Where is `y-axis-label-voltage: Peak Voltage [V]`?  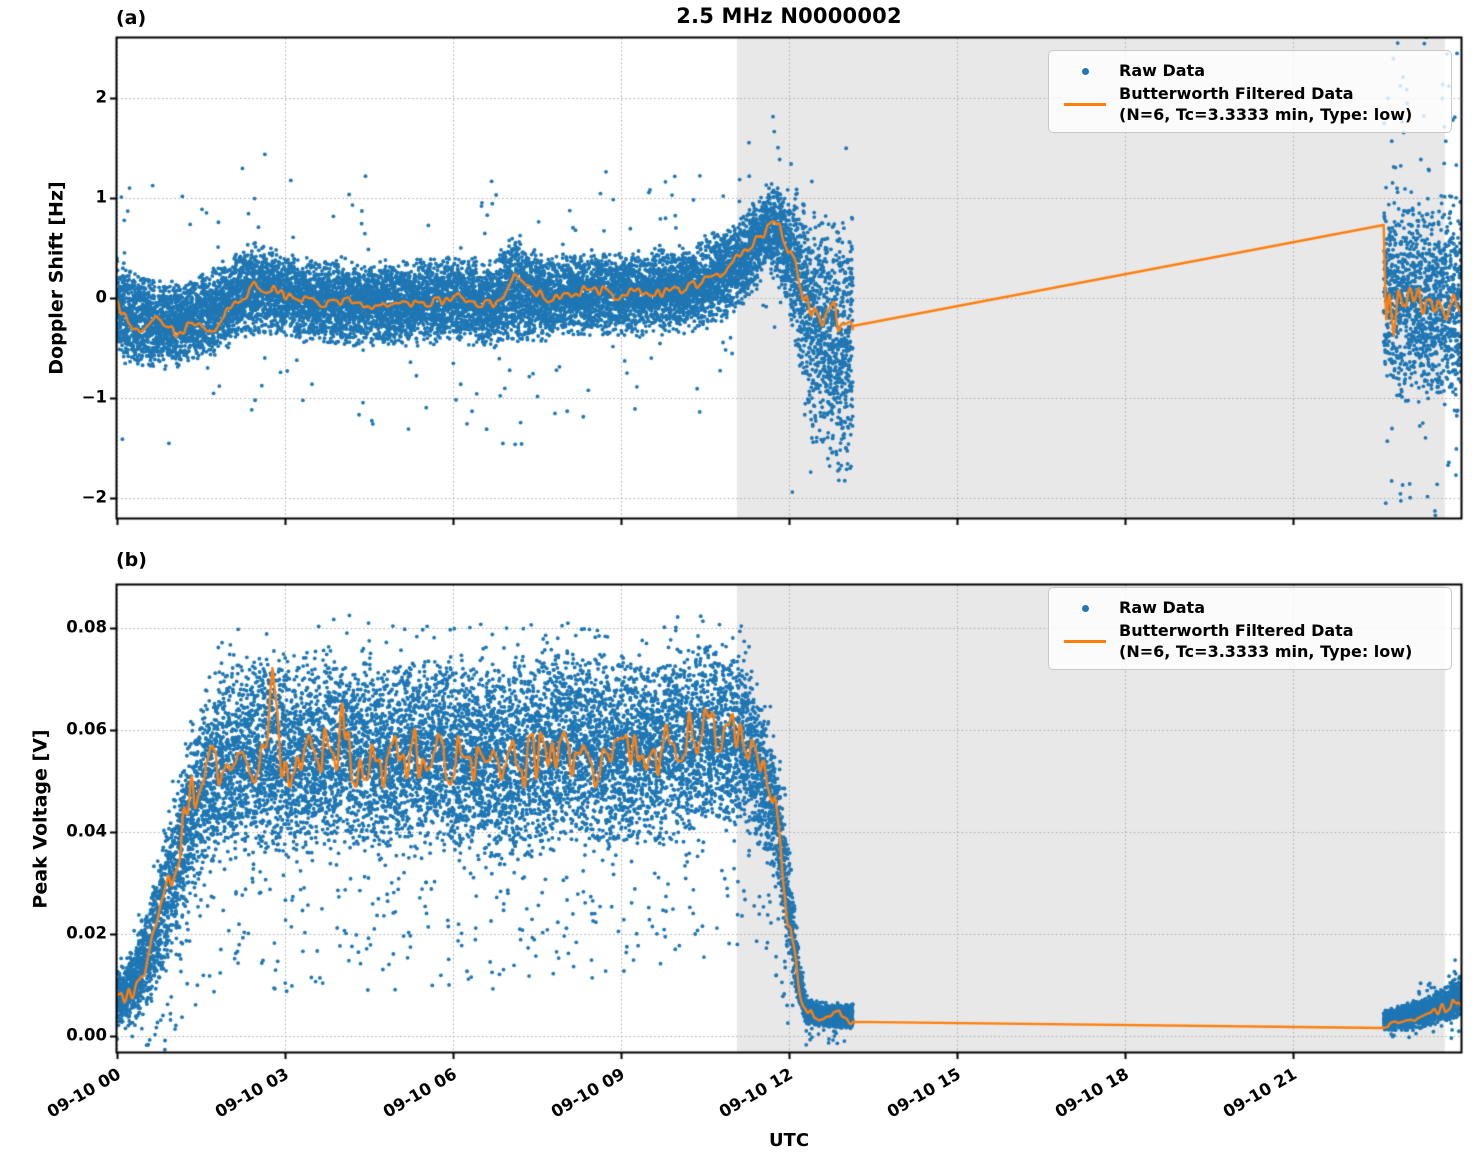 y-axis-label-voltage: Peak Voltage [V] is located at coordinates (41, 818).